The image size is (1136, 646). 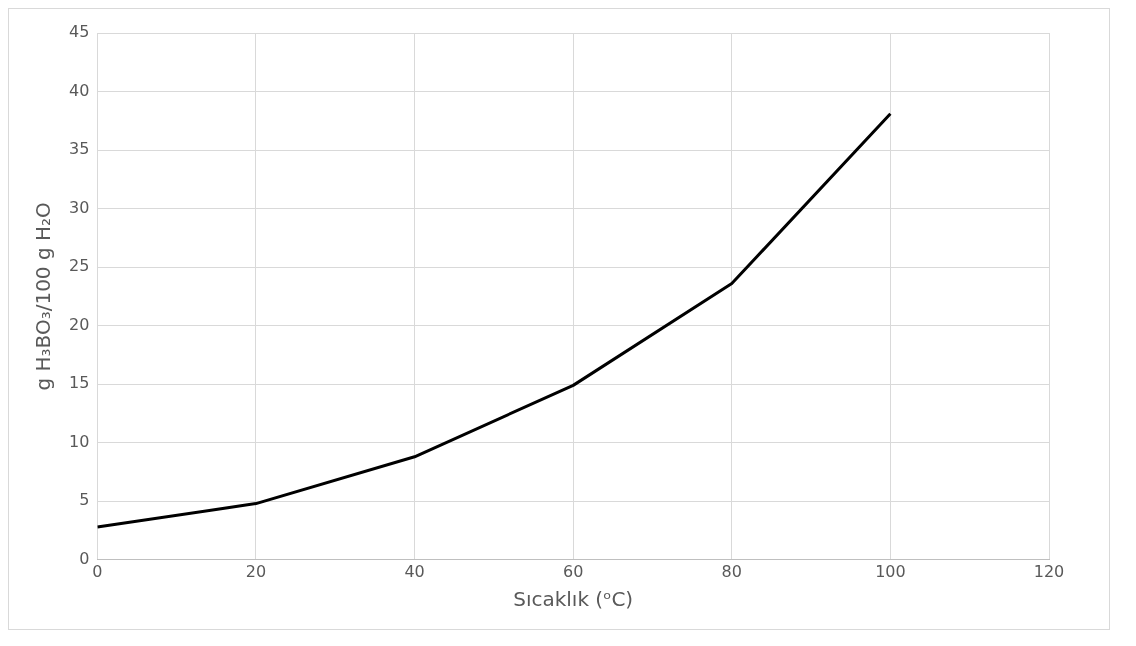 What do you see at coordinates (79, 441) in the screenshot?
I see `y-tick-label: 10` at bounding box center [79, 441].